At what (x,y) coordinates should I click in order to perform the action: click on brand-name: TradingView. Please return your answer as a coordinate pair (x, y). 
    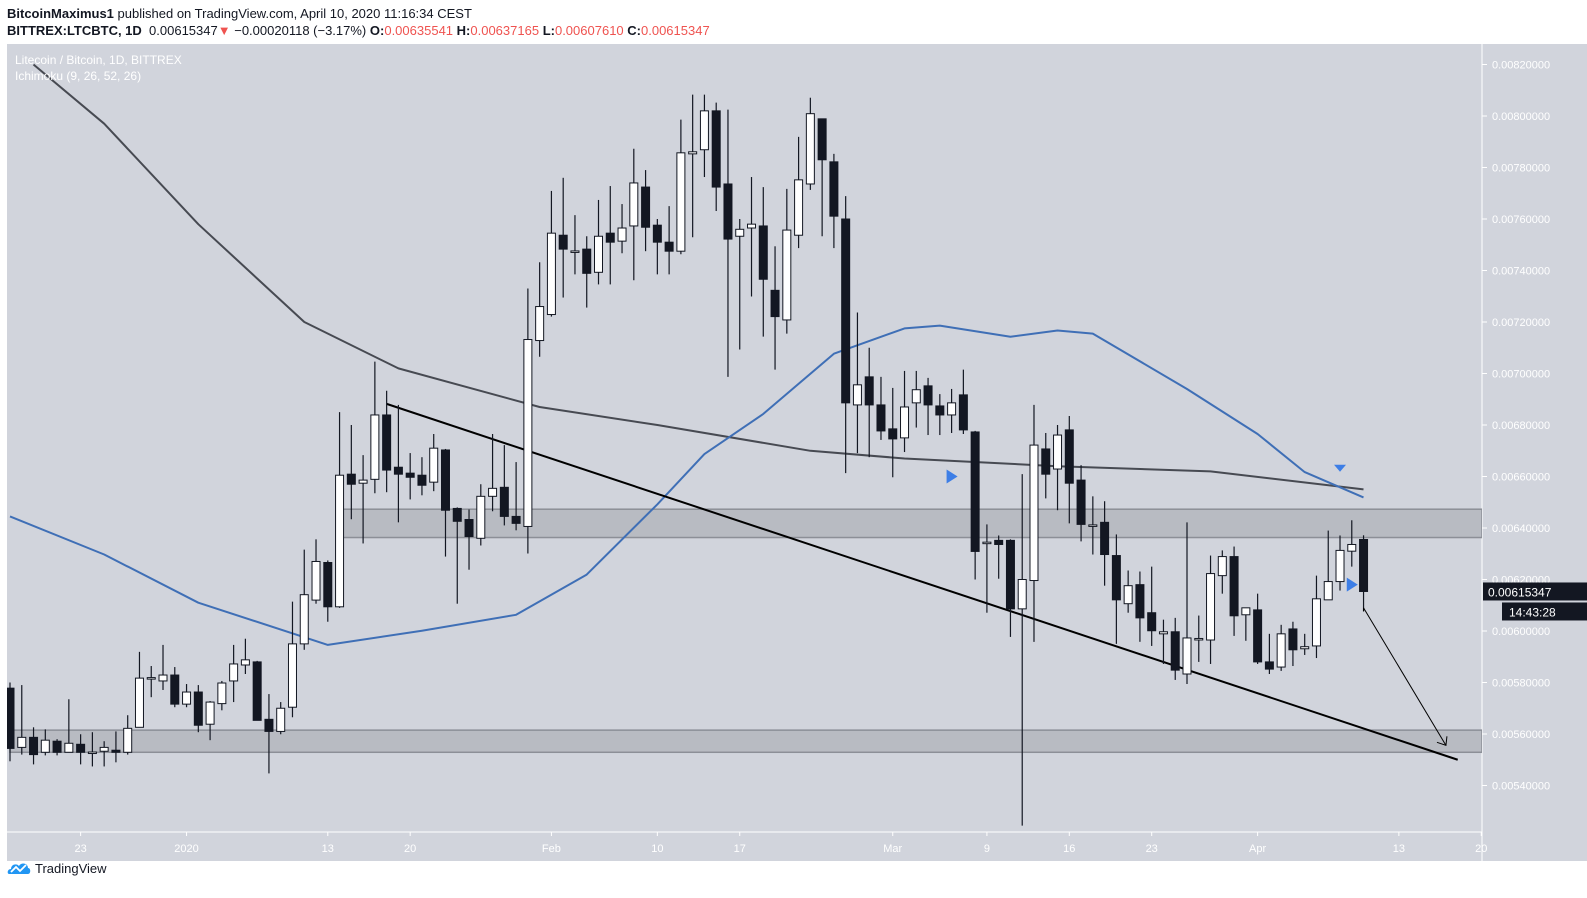
    Looking at the image, I should click on (71, 868).